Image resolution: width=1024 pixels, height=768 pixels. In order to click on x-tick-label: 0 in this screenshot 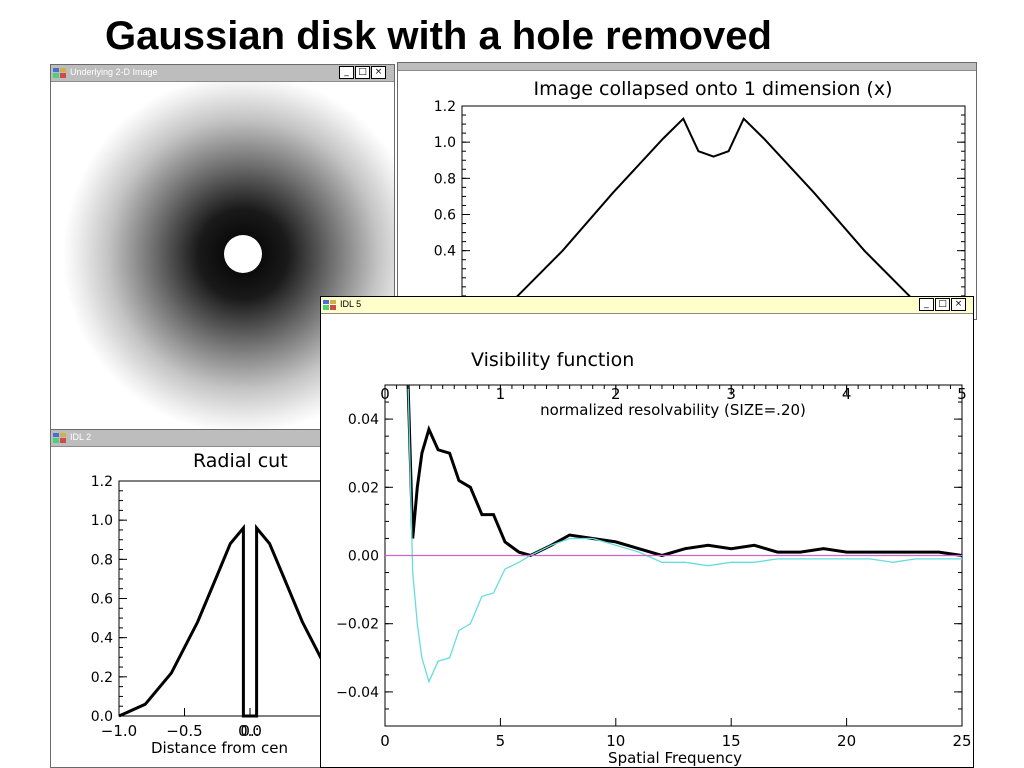, I will do `click(385, 741)`.